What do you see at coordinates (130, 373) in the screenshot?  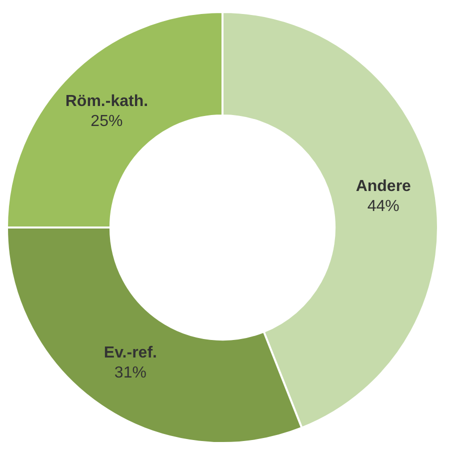 I see `data-label: 31%` at bounding box center [130, 373].